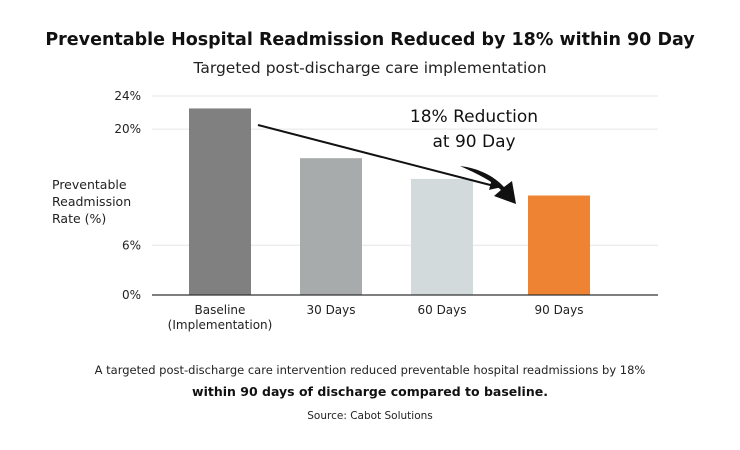 Image resolution: width=740 pixels, height=450 pixels. What do you see at coordinates (127, 96) in the screenshot?
I see `y-tick-label: 24%` at bounding box center [127, 96].